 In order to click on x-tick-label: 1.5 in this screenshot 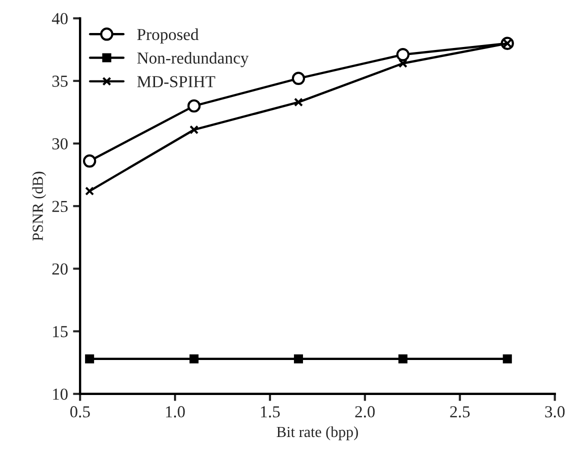, I will do `click(270, 412)`.